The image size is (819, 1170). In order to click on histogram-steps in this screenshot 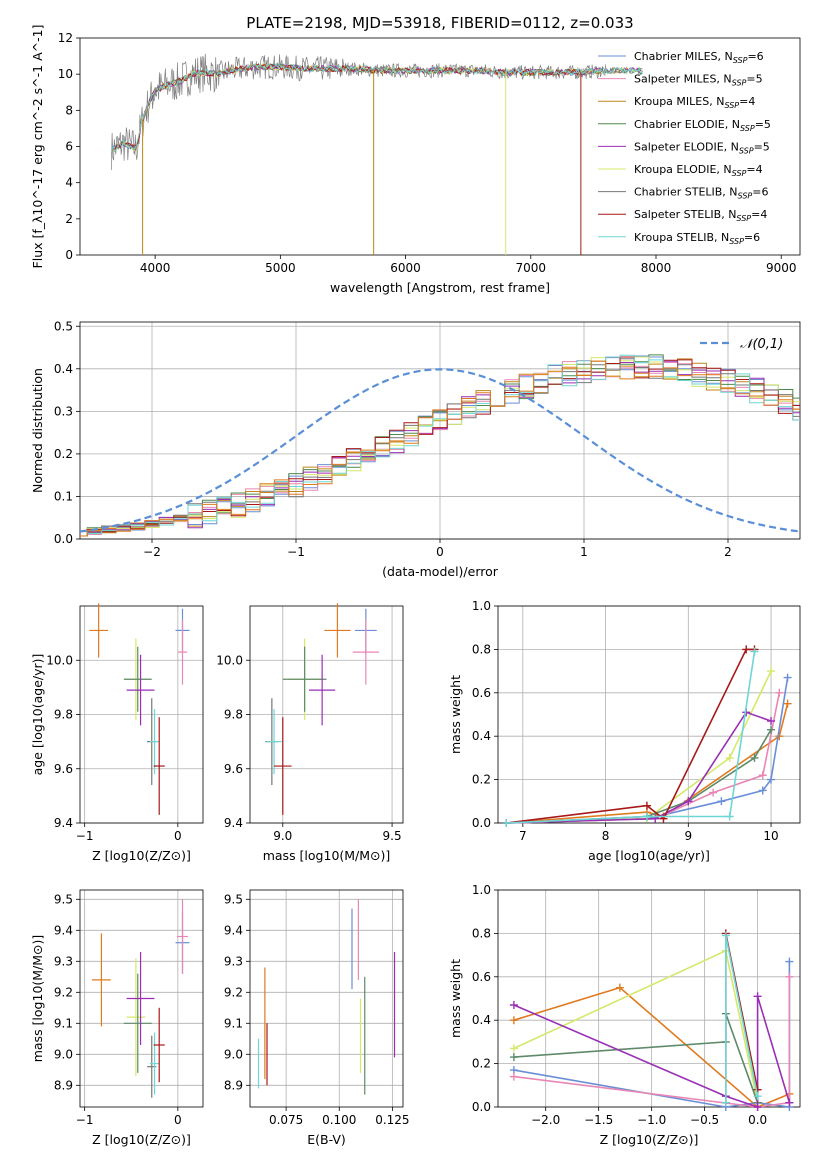, I will do `click(440, 445)`.